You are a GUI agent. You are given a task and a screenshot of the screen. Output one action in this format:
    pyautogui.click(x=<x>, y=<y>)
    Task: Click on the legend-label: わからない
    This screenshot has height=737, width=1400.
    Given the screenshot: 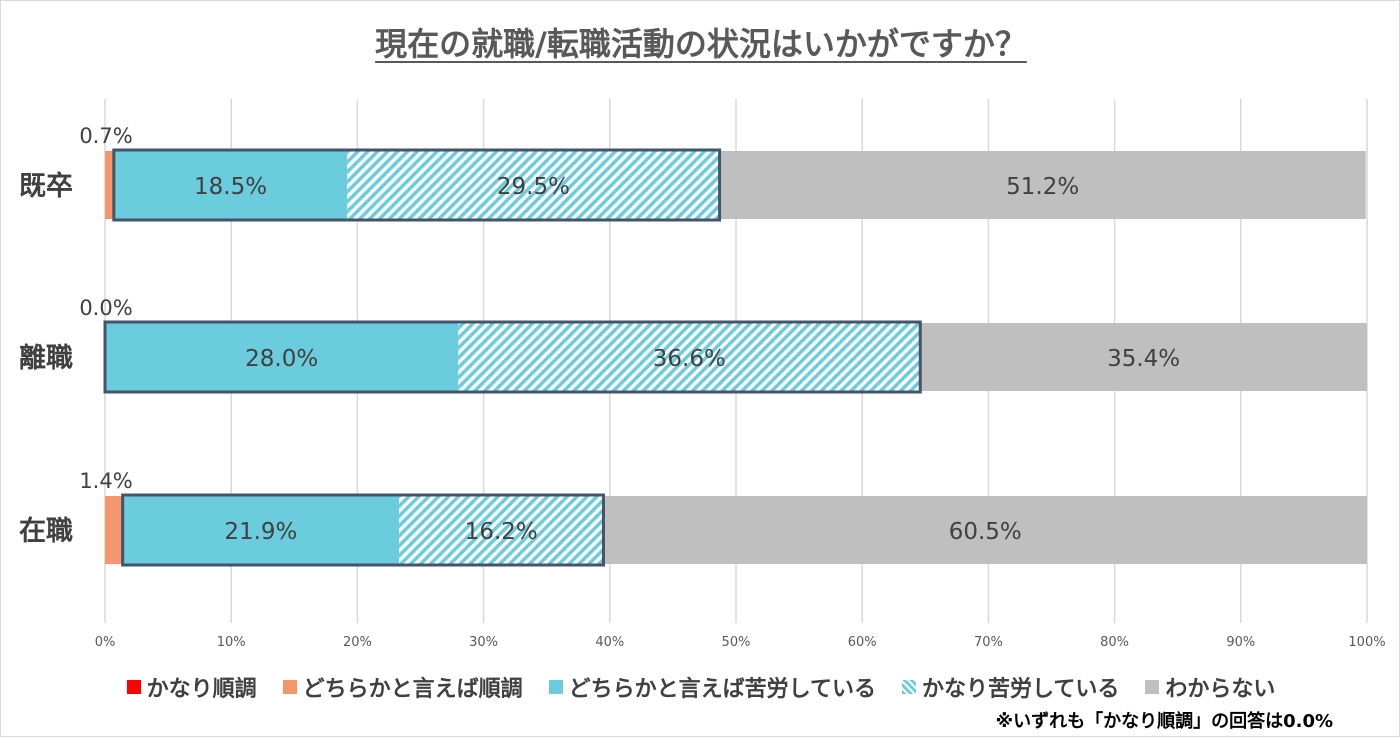 What is the action you would take?
    pyautogui.click(x=1220, y=689)
    